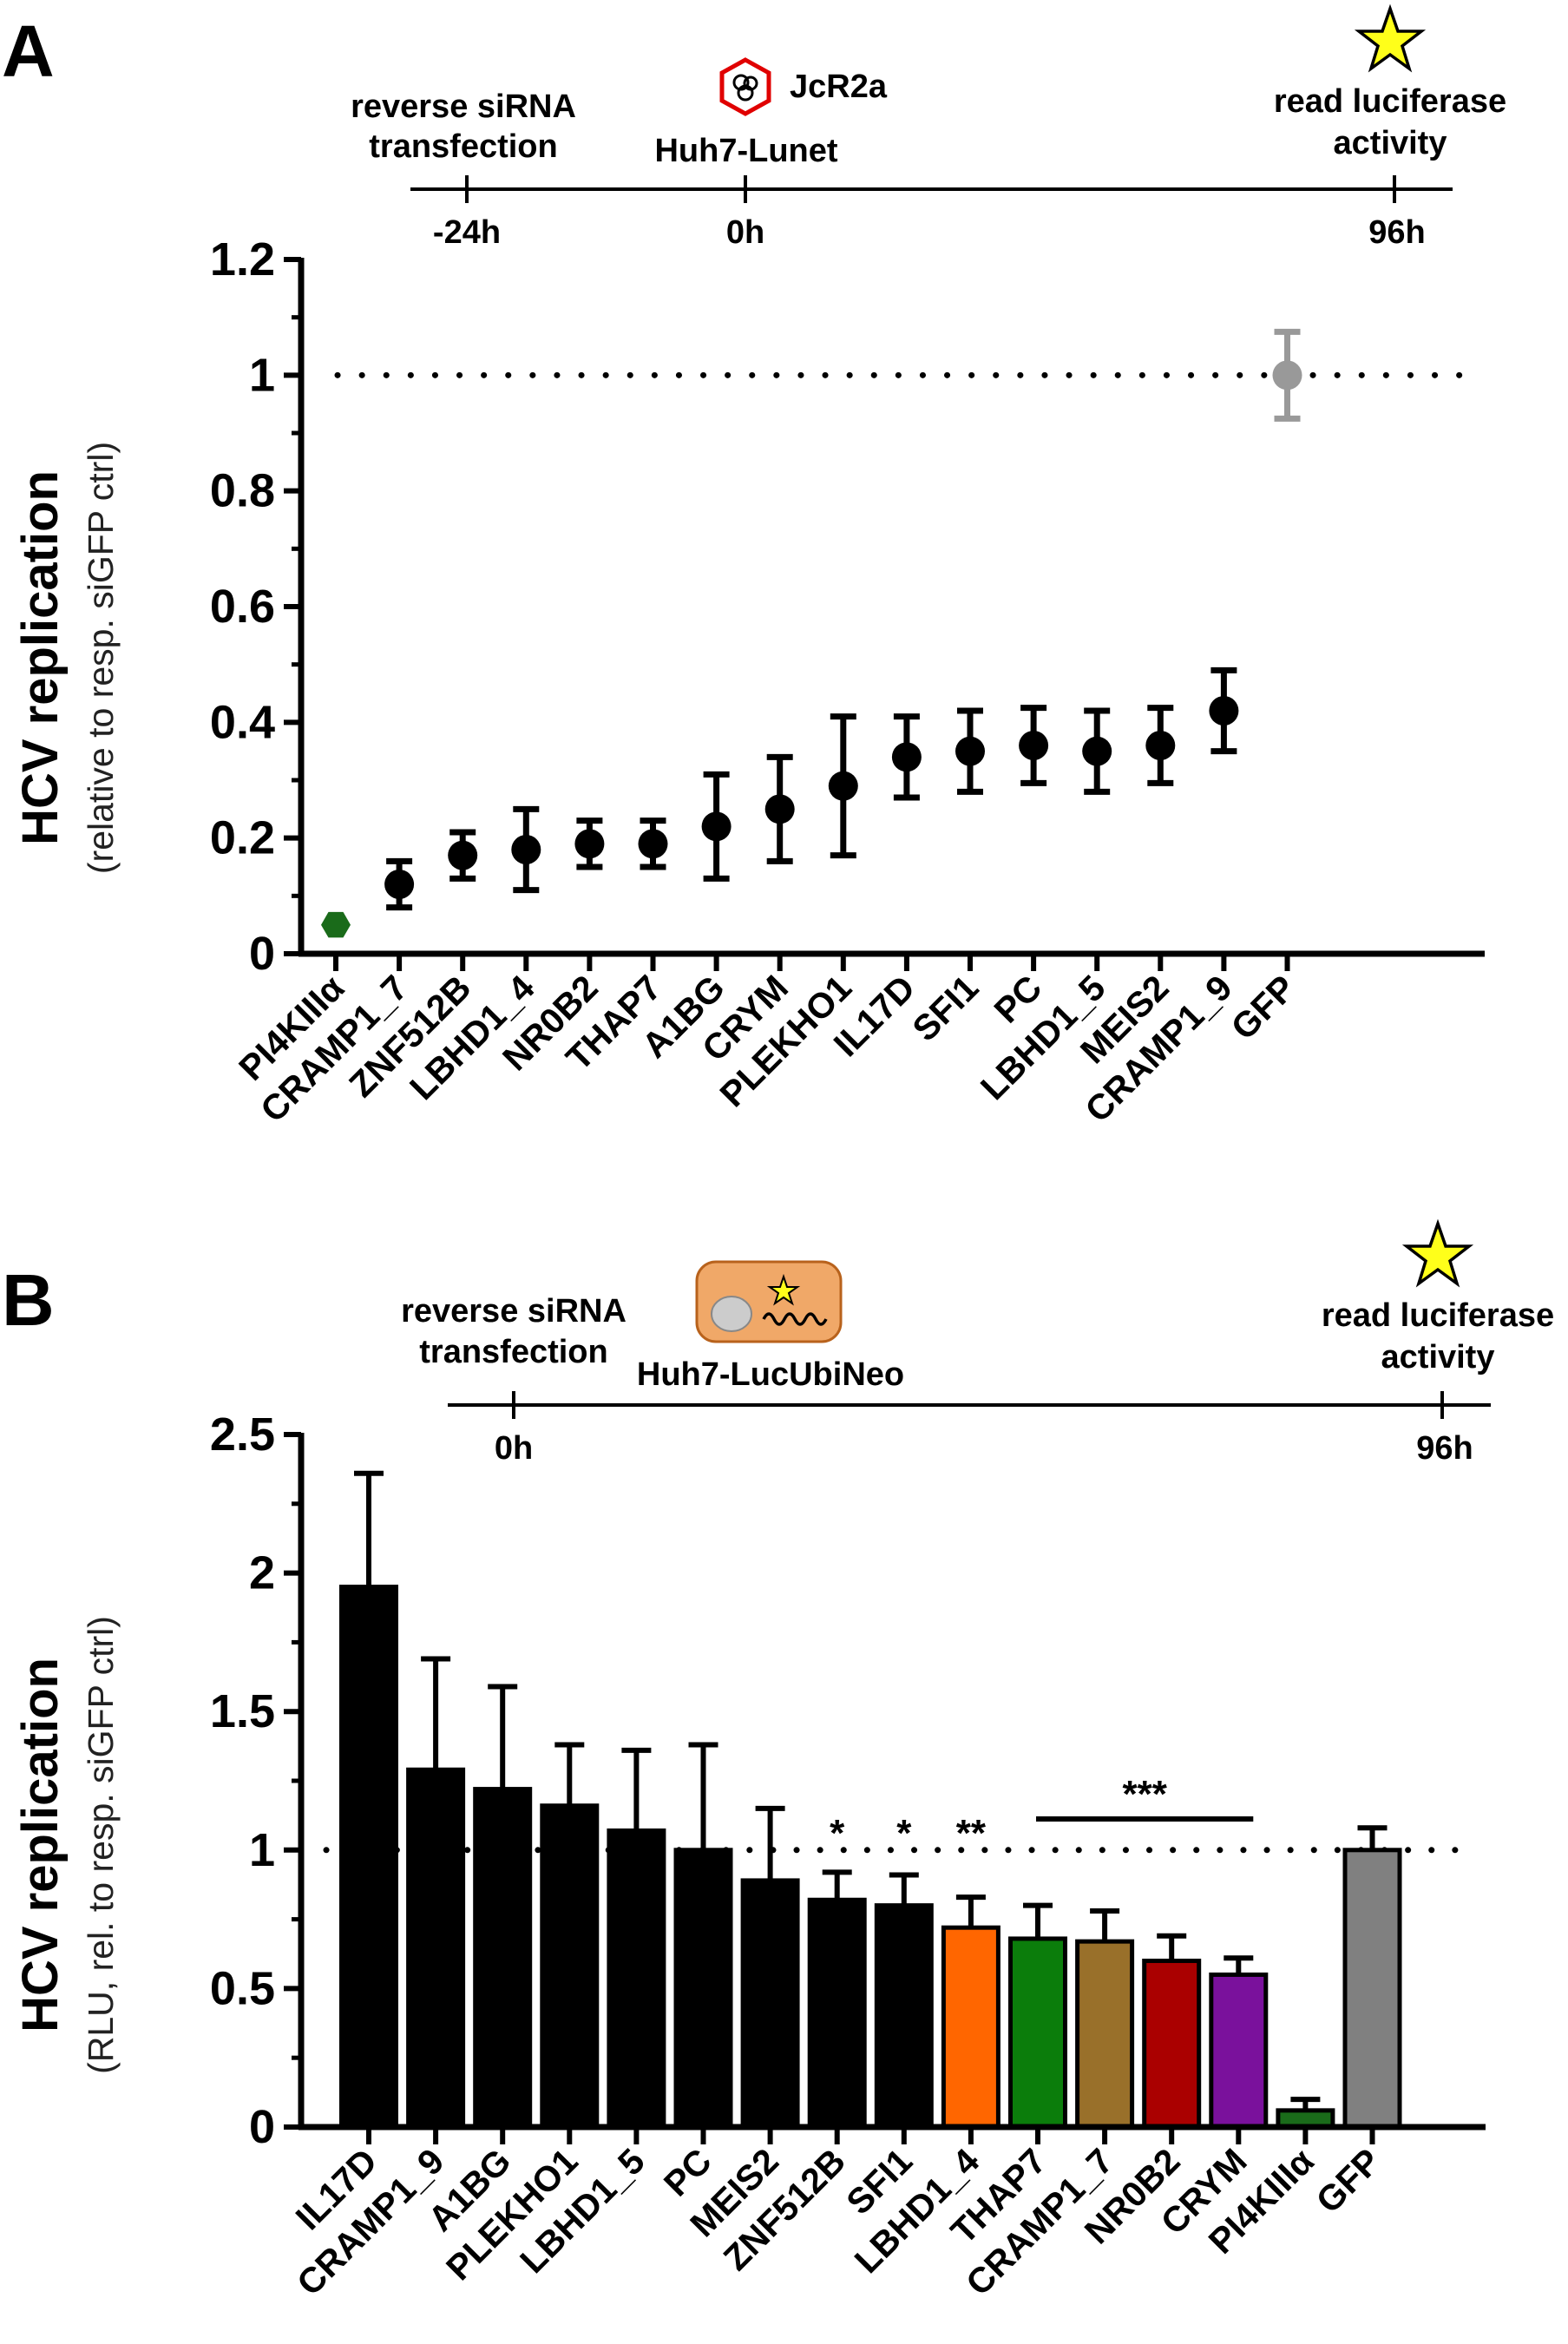  I want to click on y-tick-label: 0.8, so click(242, 491).